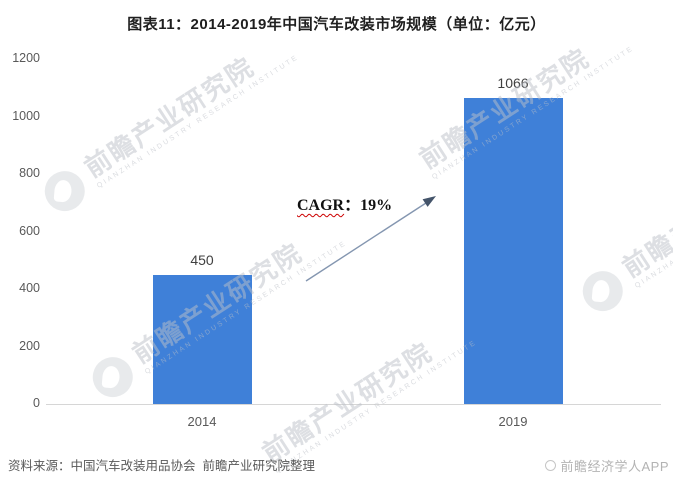  What do you see at coordinates (368, 205) in the screenshot?
I see `cagr-annotation-value: ：19%` at bounding box center [368, 205].